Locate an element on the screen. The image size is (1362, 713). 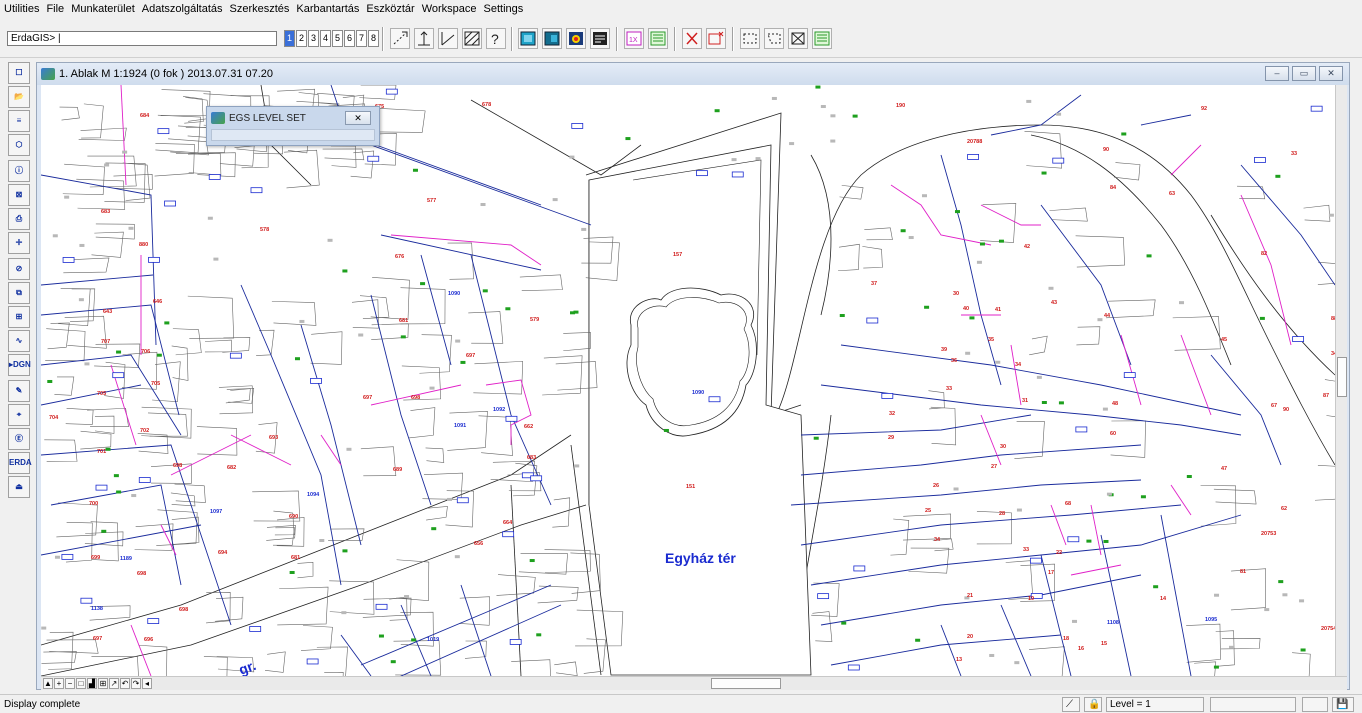
select-icon: ☐ is located at coordinates (19, 73).